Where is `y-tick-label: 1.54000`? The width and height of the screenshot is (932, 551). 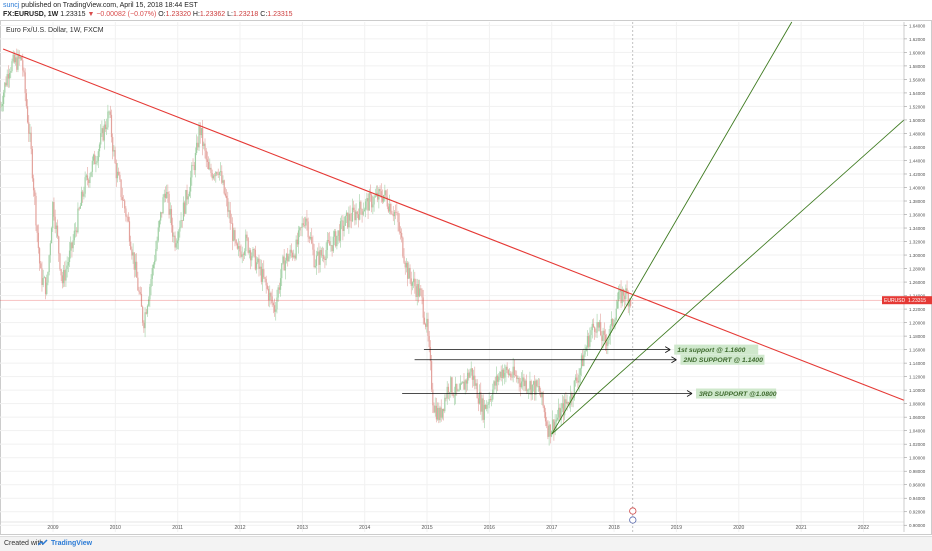
y-tick-label: 1.54000 is located at coordinates (917, 93).